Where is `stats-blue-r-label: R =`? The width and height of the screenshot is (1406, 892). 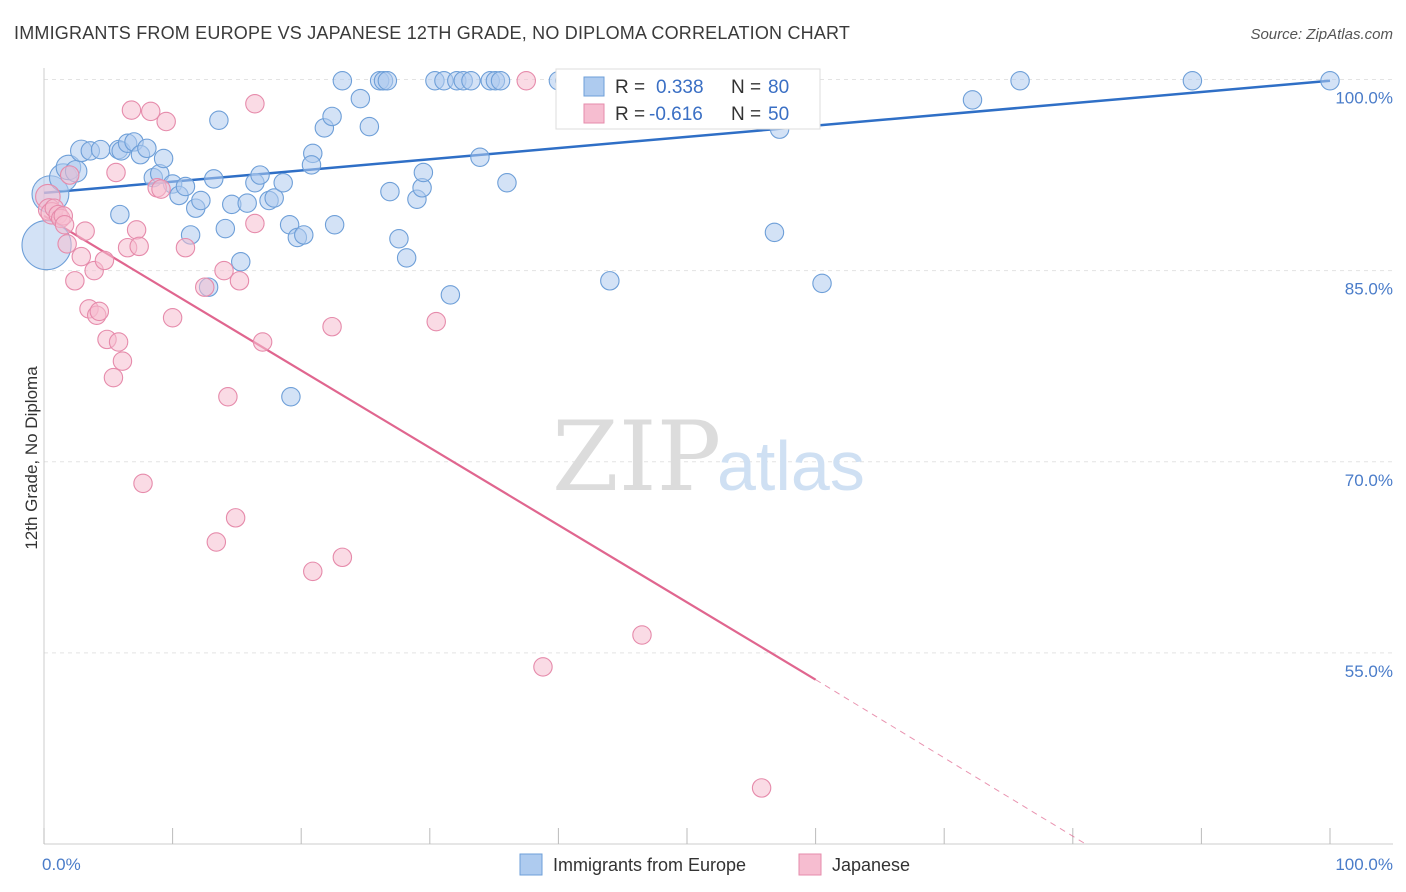 stats-blue-r-label: R = is located at coordinates (630, 87).